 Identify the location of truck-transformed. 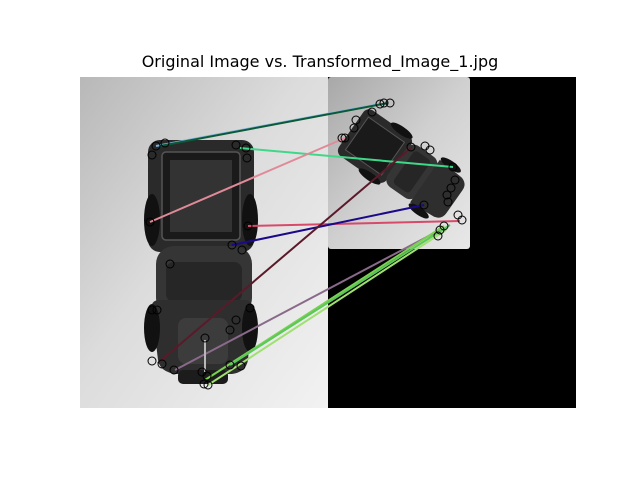
(401, 164).